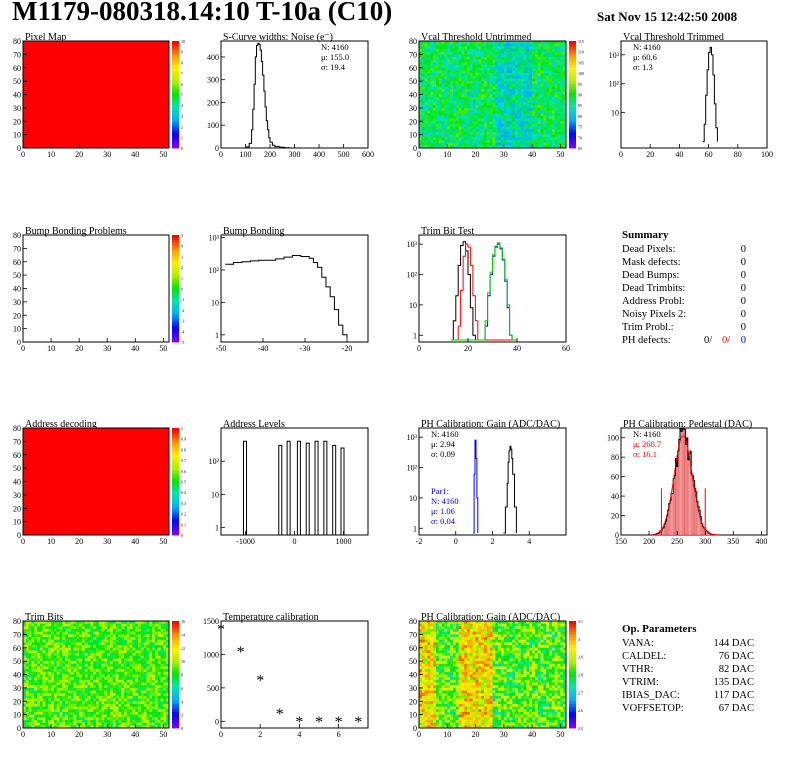 Image resolution: width=796 pixels, height=772 pixels. What do you see at coordinates (305, 348) in the screenshot?
I see `x-tick-label: -30` at bounding box center [305, 348].